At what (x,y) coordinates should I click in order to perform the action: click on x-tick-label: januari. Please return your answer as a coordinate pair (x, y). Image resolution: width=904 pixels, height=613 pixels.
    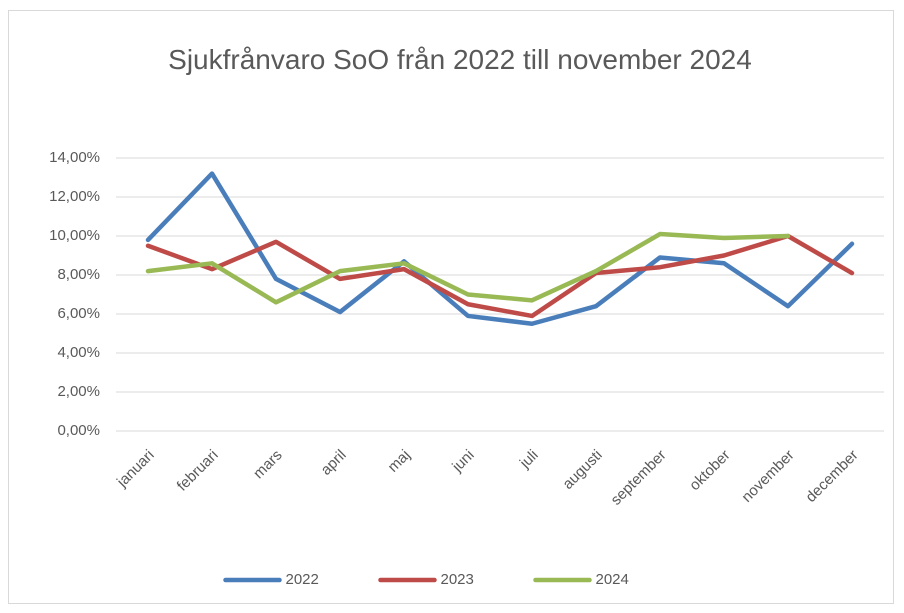
    Looking at the image, I should click on (135, 469).